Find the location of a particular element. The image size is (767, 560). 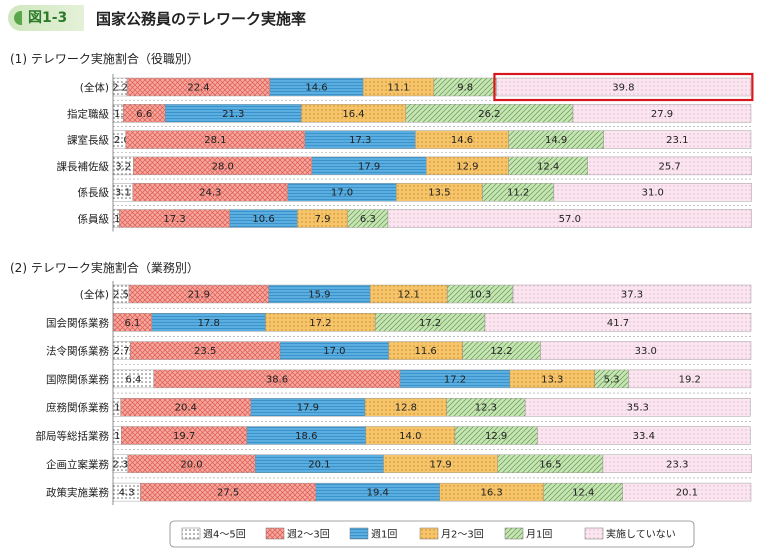

data-label: 22.4 is located at coordinates (198, 88).